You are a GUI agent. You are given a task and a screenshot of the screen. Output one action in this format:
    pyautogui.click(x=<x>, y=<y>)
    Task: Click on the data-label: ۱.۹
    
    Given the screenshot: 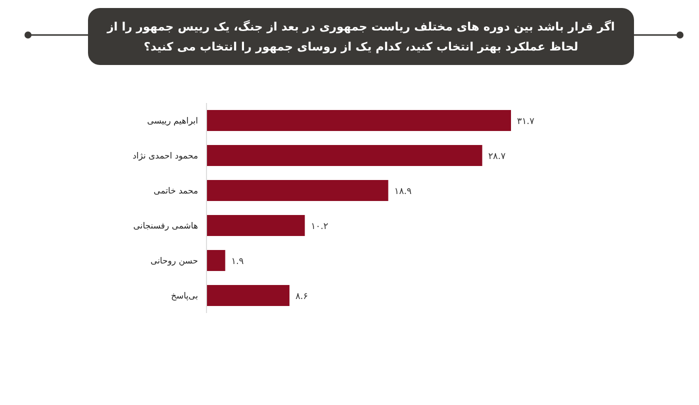 What is the action you would take?
    pyautogui.click(x=237, y=262)
    